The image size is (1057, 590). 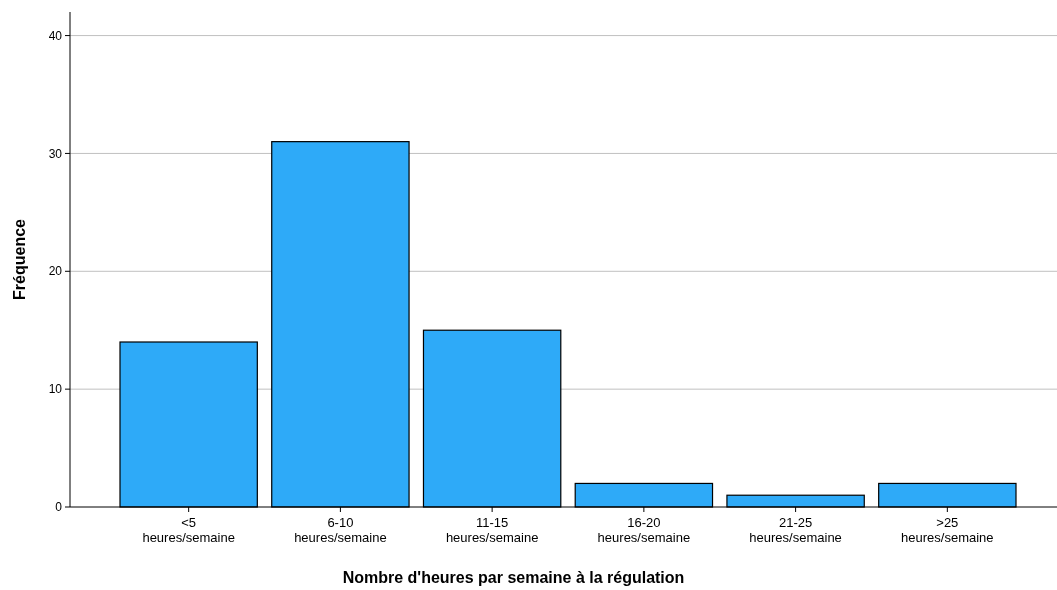 I want to click on y-axis-title: Fréquence, so click(x=19, y=259).